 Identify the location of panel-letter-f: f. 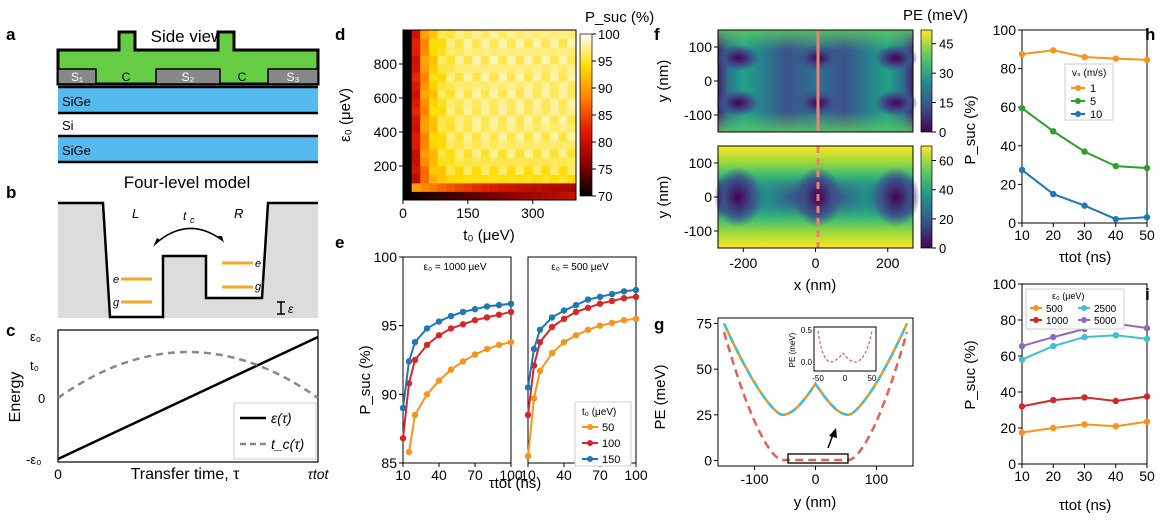
(657, 34).